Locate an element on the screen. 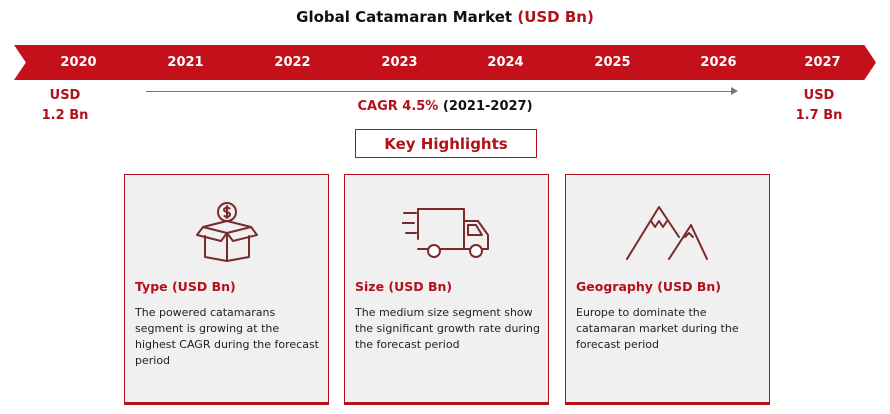 The width and height of the screenshot is (890, 414). year-chevron-2020: 2020 is located at coordinates (73, 62).